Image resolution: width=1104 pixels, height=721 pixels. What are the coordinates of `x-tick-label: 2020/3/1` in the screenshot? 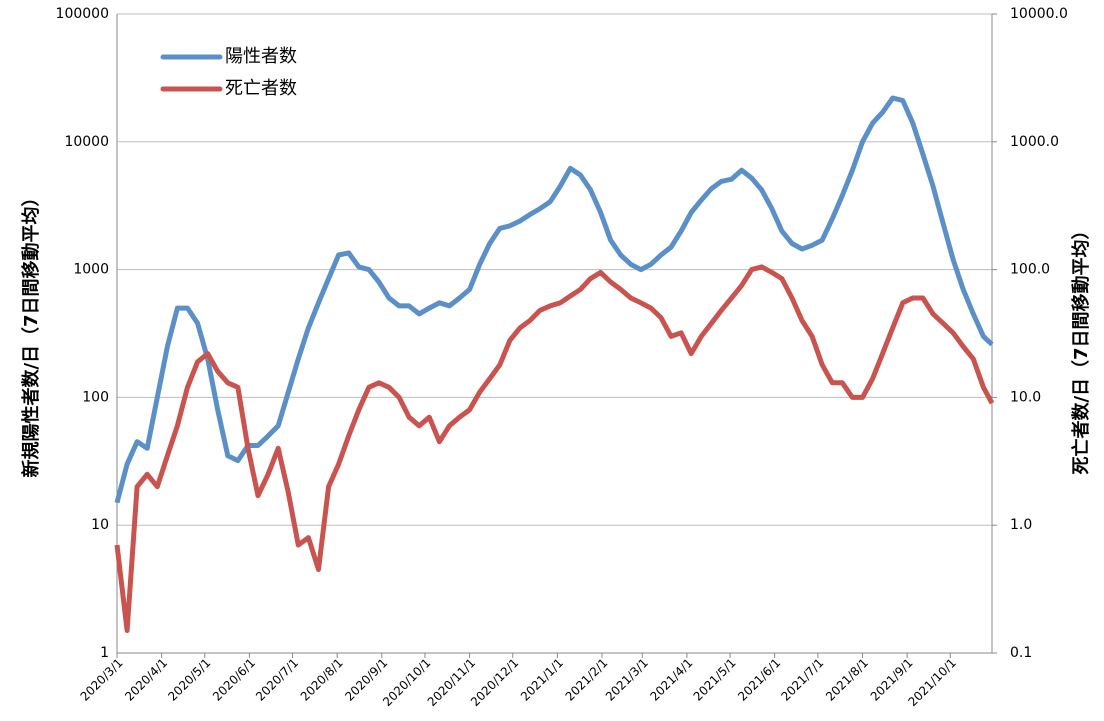 It's located at (102, 680).